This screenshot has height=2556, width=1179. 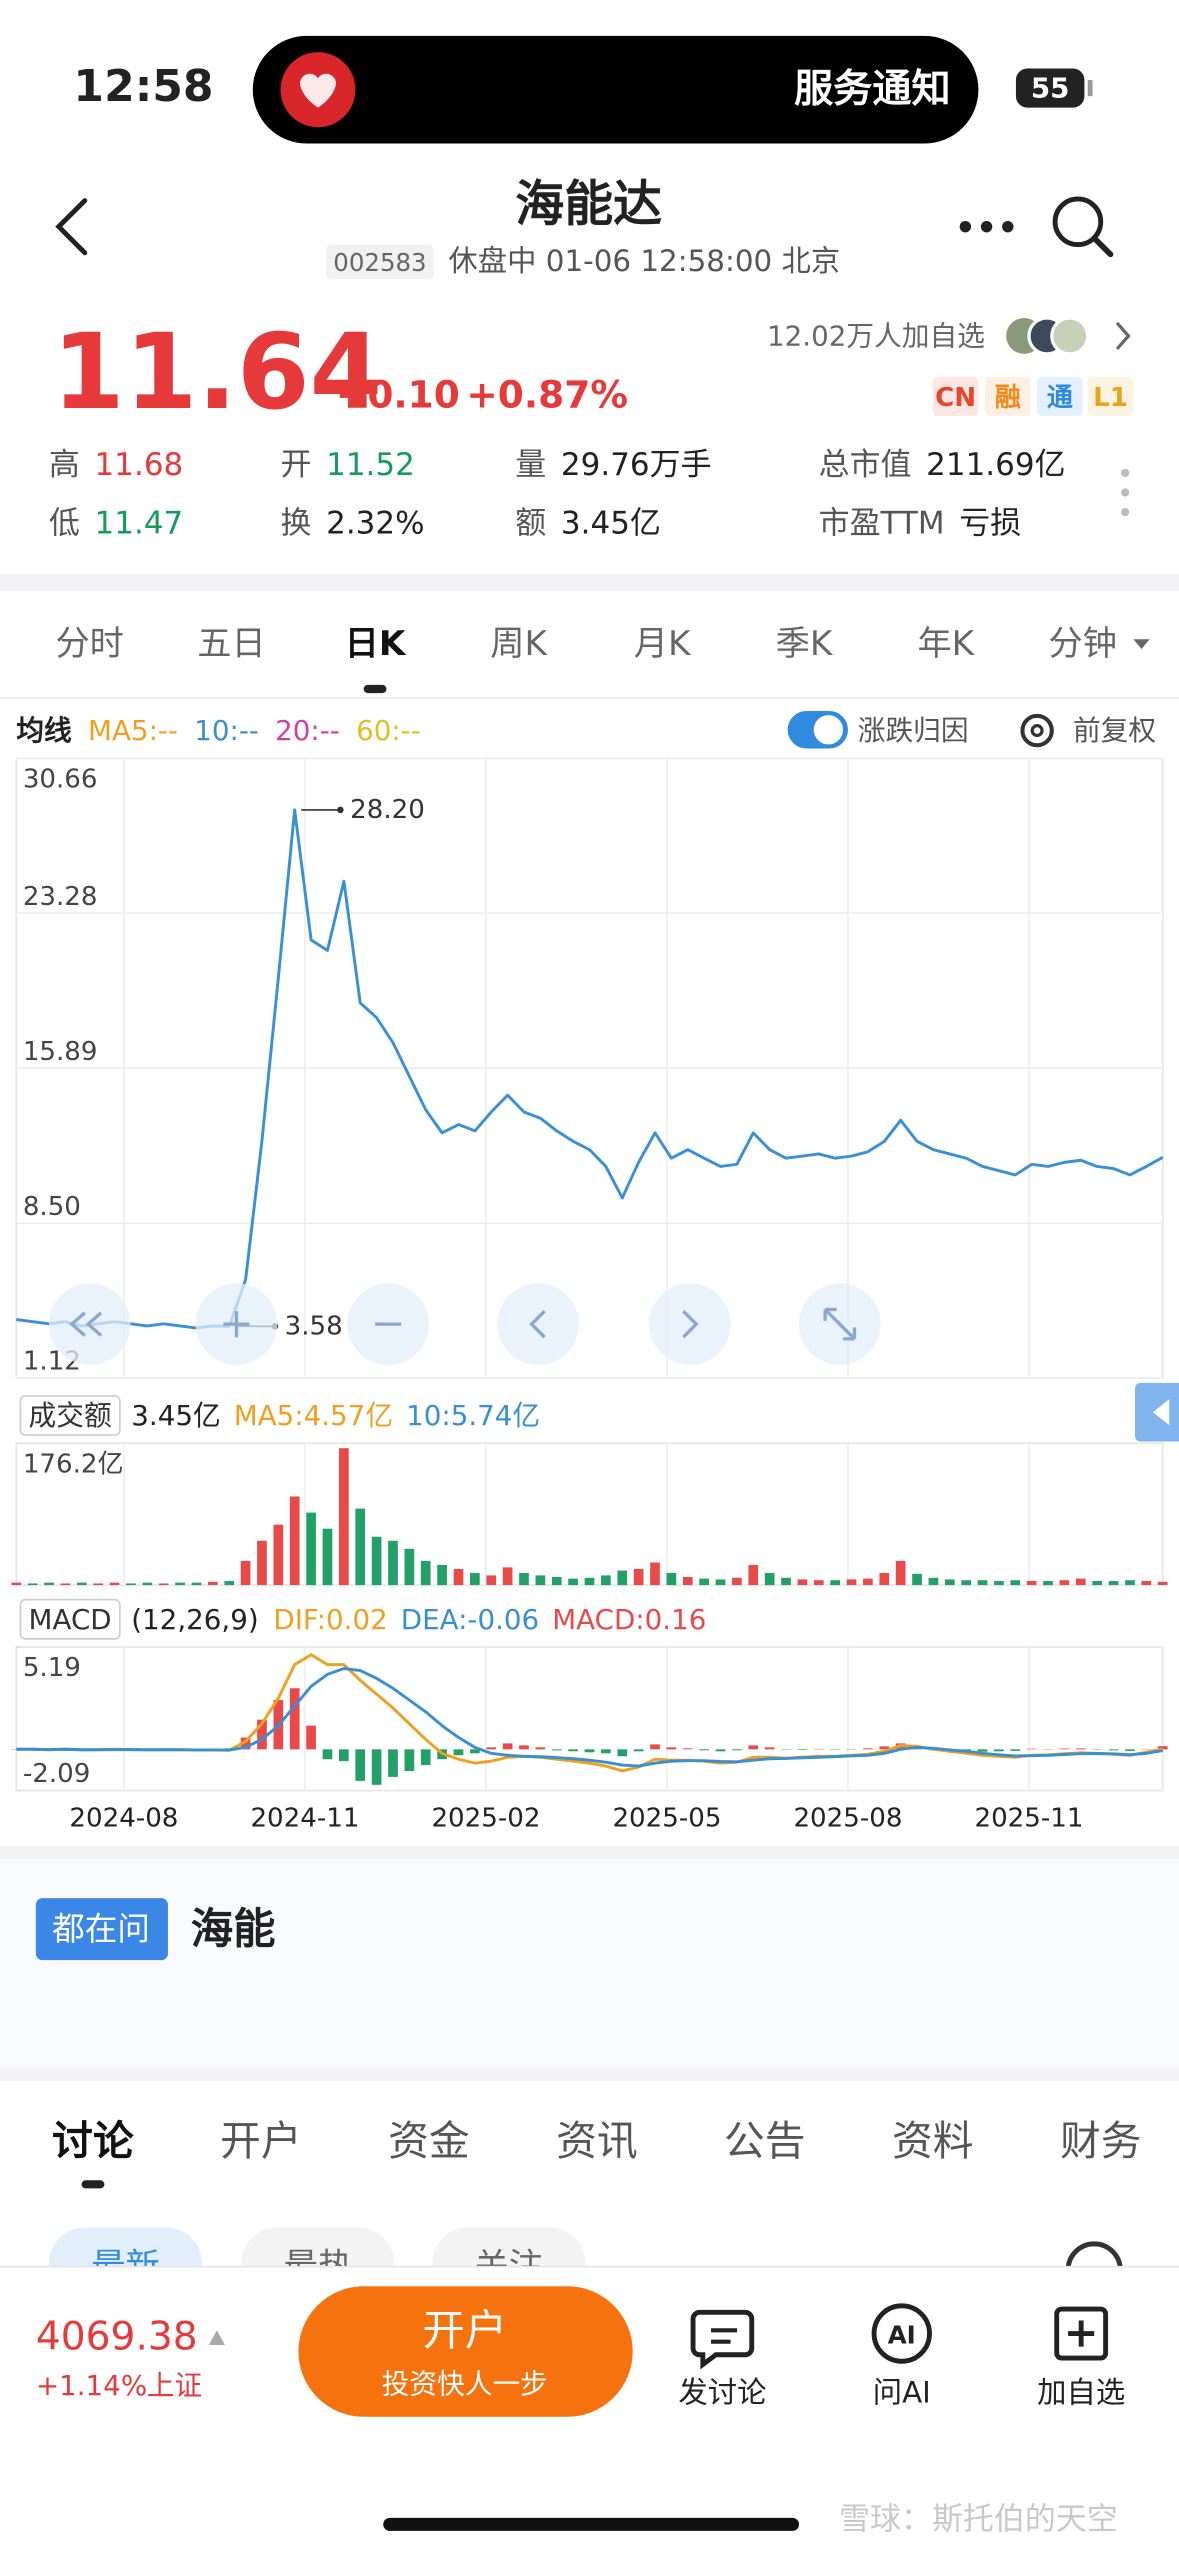 I want to click on avatar, so click(x=1070, y=336).